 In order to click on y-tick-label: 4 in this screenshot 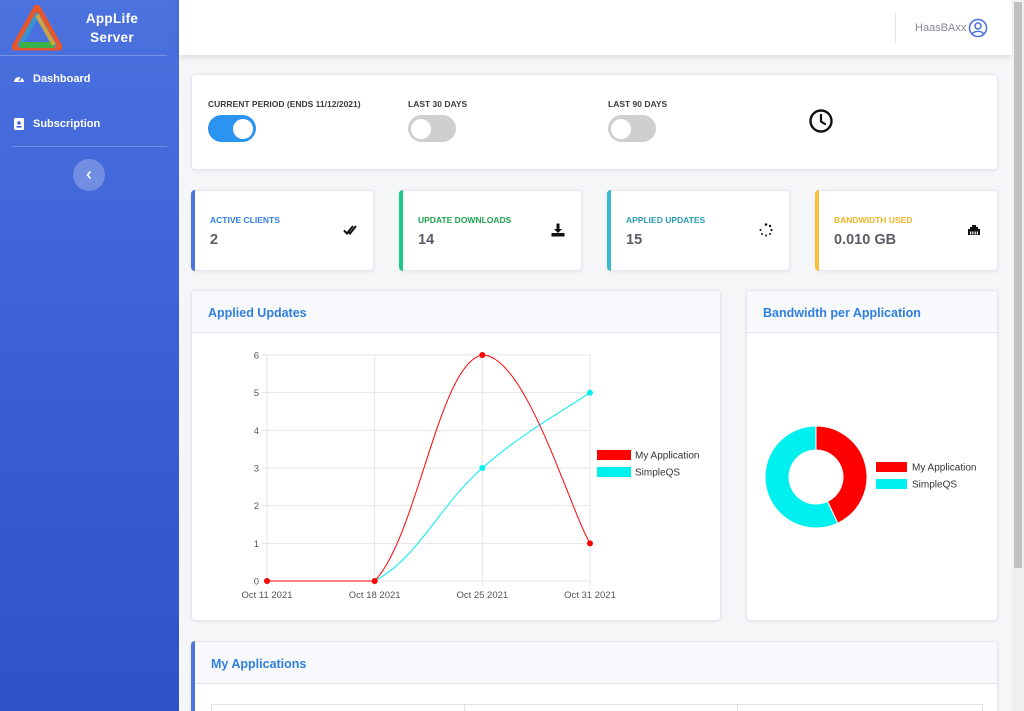, I will do `click(256, 431)`.